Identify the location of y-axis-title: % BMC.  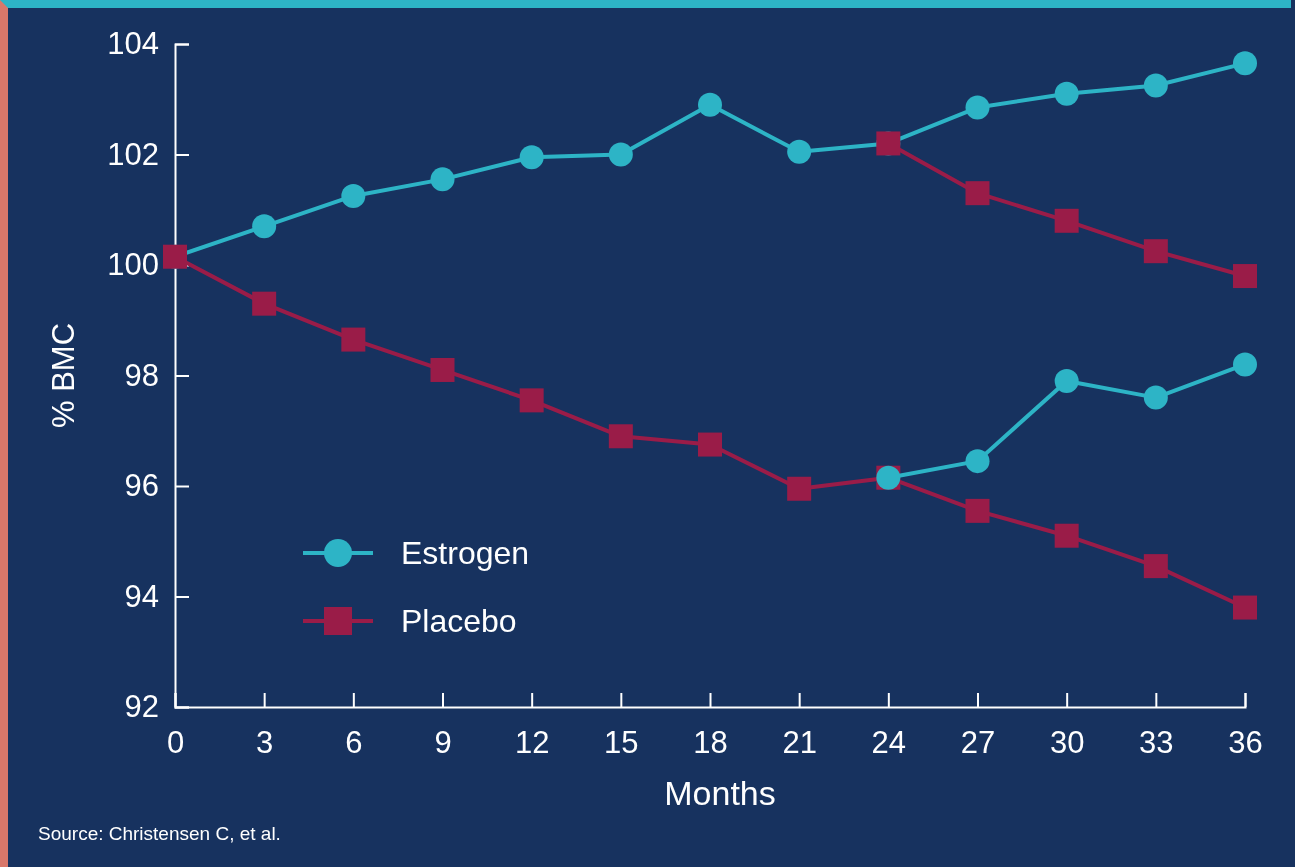
(63, 375).